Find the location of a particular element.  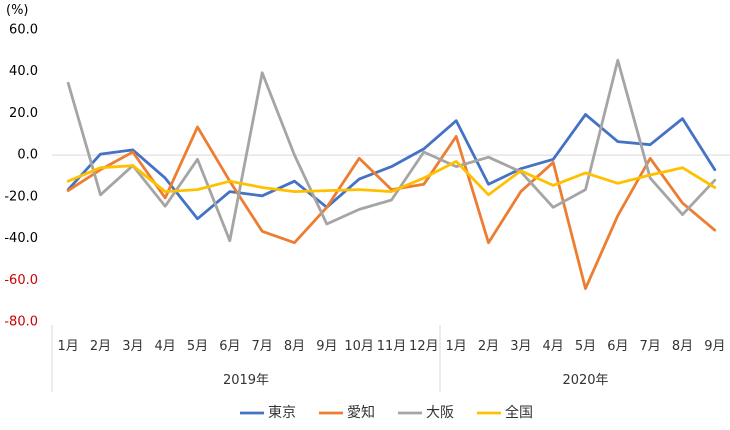

legend-label: 東京 is located at coordinates (282, 413).